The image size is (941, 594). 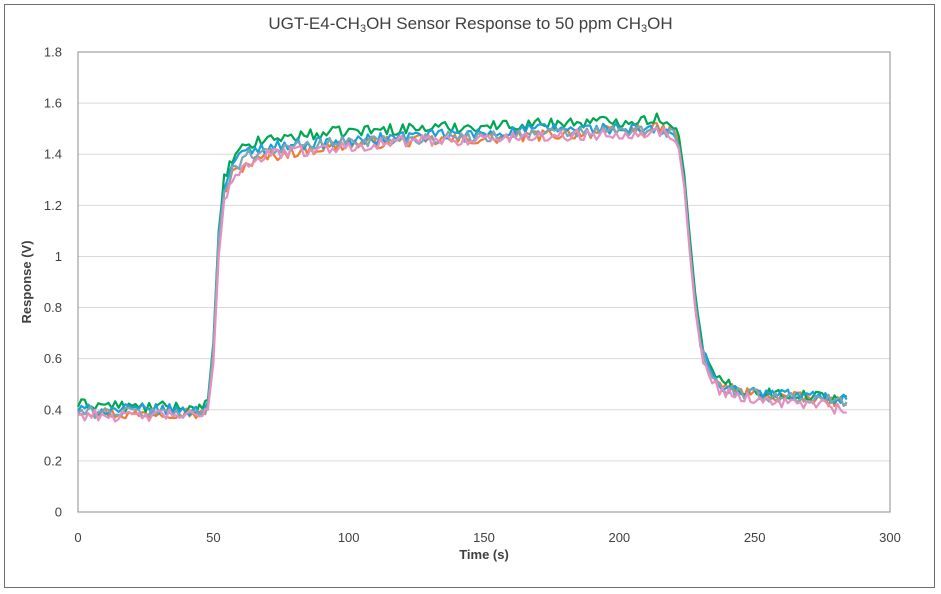 What do you see at coordinates (58, 256) in the screenshot?
I see `y-tick-label: 1` at bounding box center [58, 256].